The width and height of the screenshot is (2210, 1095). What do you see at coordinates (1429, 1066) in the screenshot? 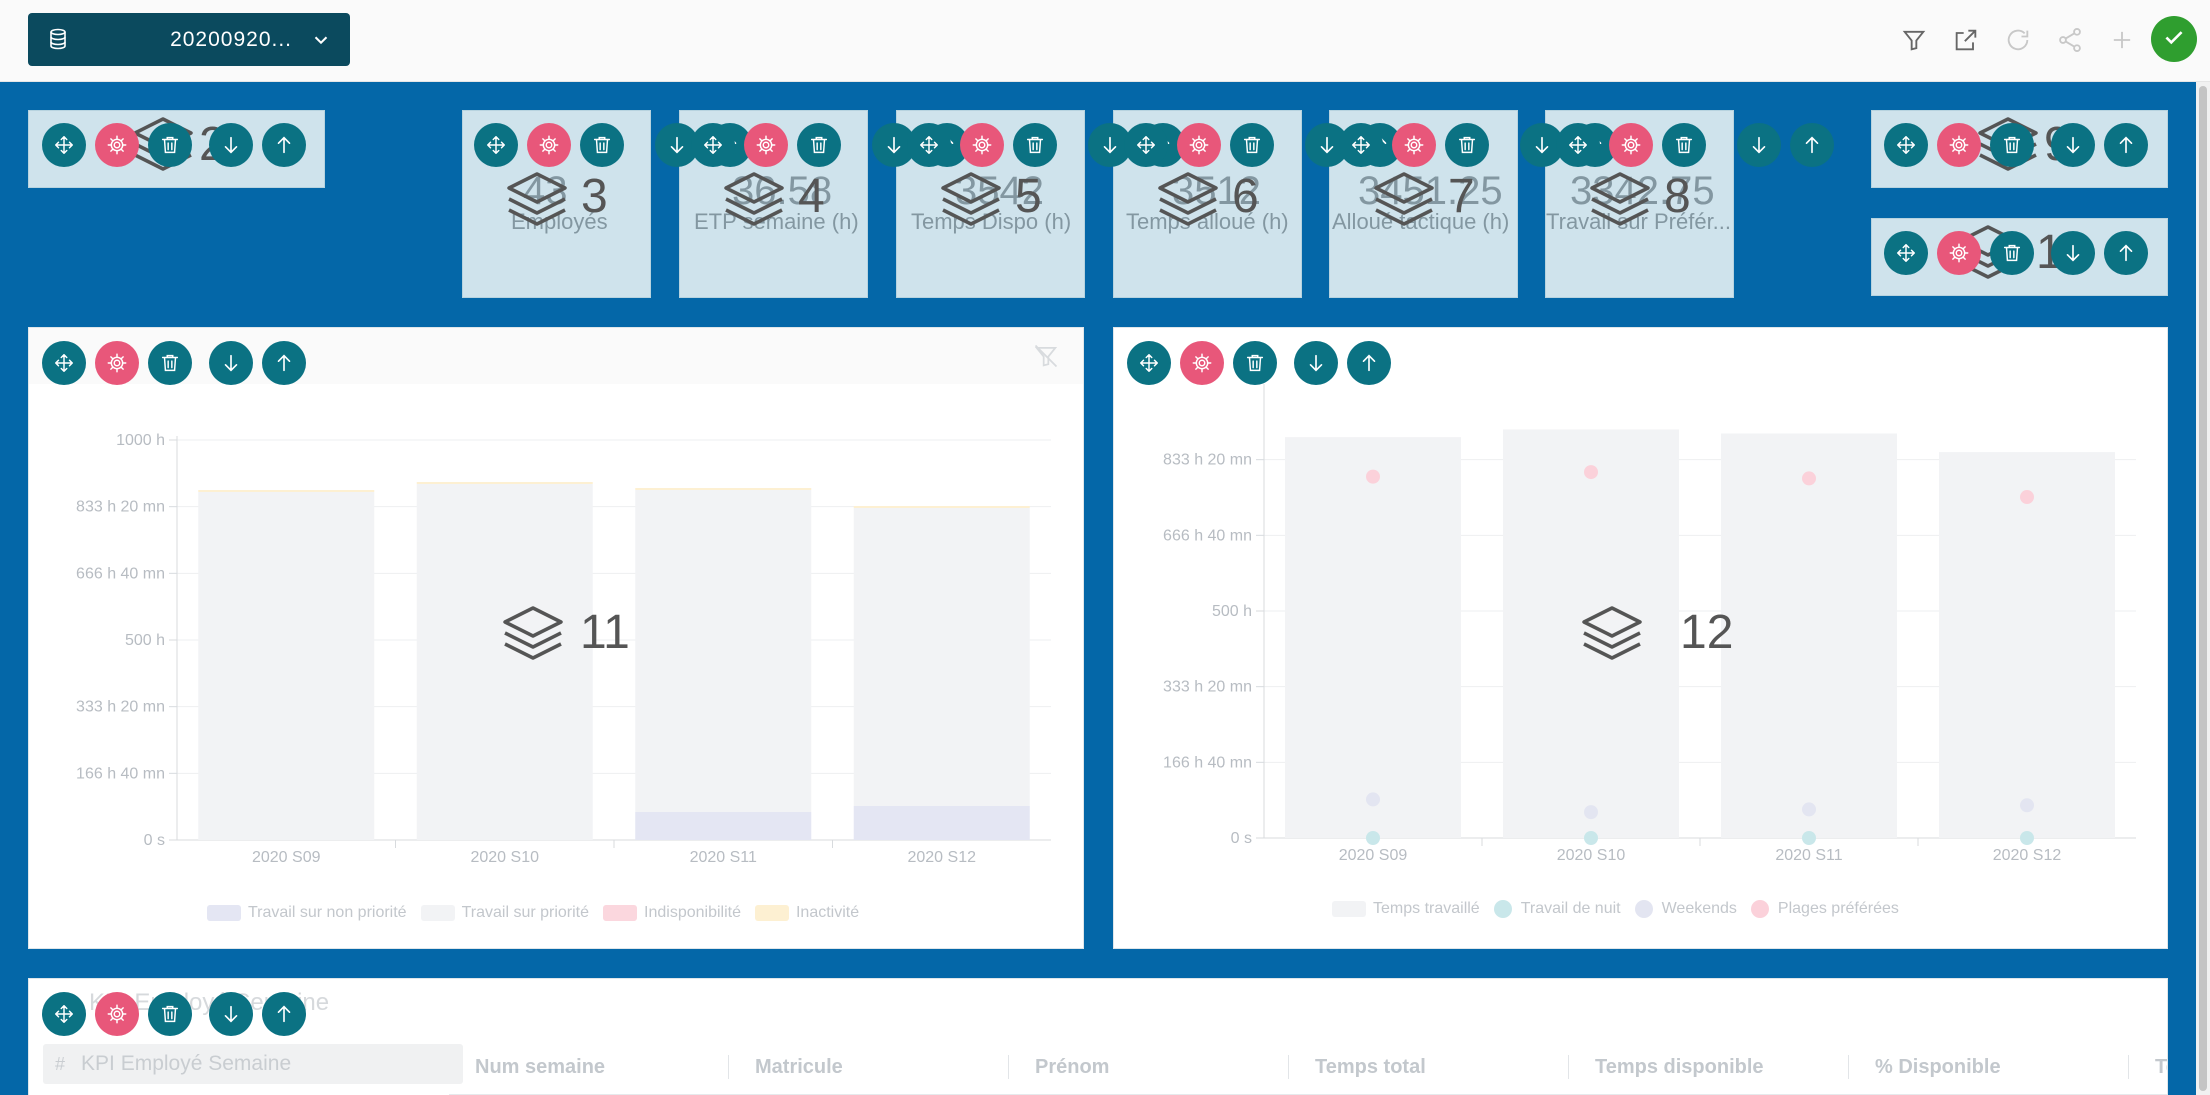
I see `column-header: Temps total` at bounding box center [1429, 1066].